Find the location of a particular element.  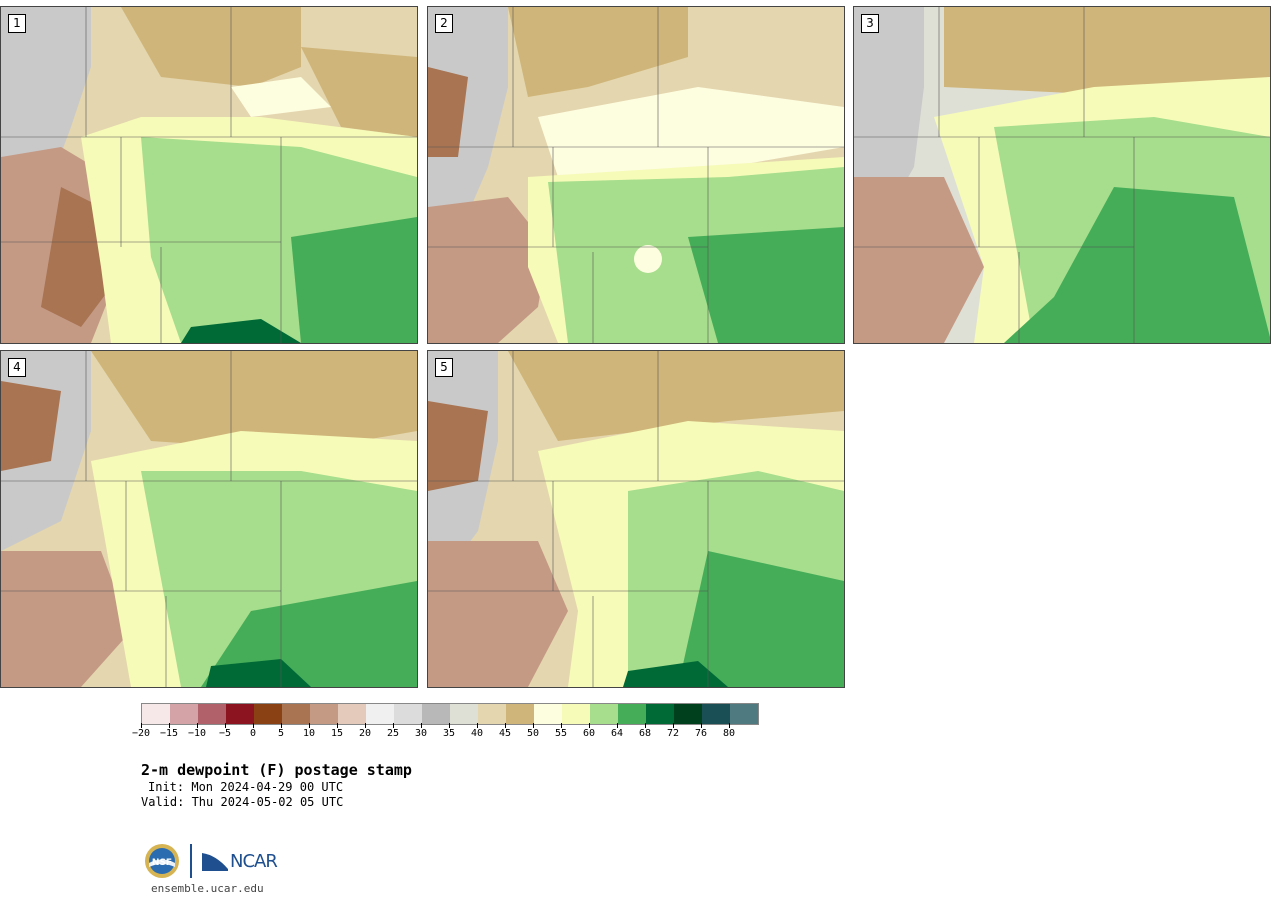

map-panel-2: 2 is located at coordinates (636, 175).